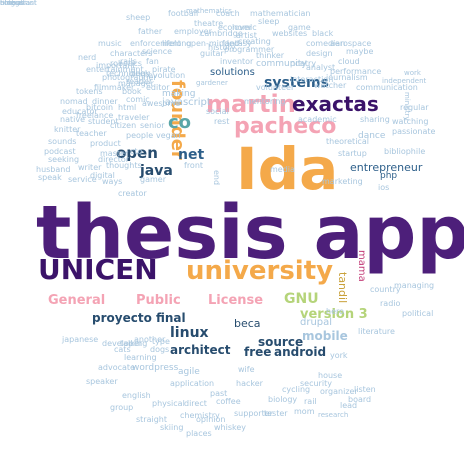 The image size is (464, 466). What do you see at coordinates (335, 311) in the screenshot?
I see `cloud-word: hero` at bounding box center [335, 311].